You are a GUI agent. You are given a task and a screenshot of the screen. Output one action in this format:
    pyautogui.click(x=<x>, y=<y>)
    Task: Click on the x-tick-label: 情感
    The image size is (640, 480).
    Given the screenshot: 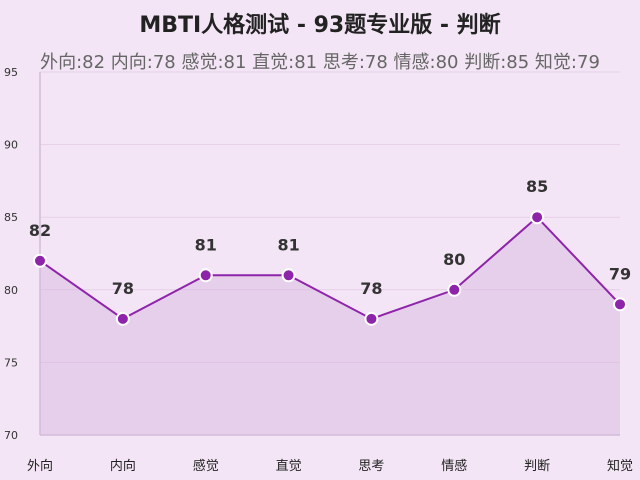 What is the action you would take?
    pyautogui.click(x=454, y=466)
    